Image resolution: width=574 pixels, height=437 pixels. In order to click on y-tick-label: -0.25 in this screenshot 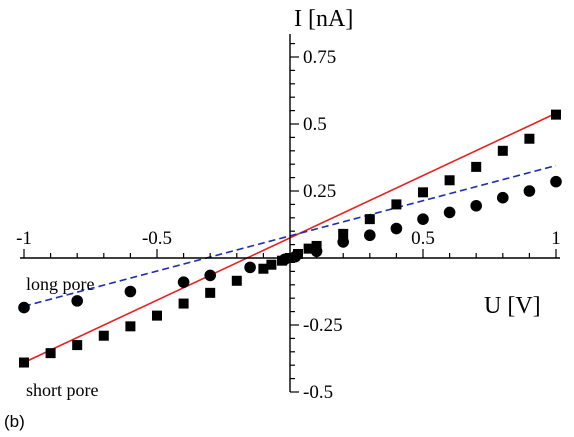, I will do `click(323, 325)`.